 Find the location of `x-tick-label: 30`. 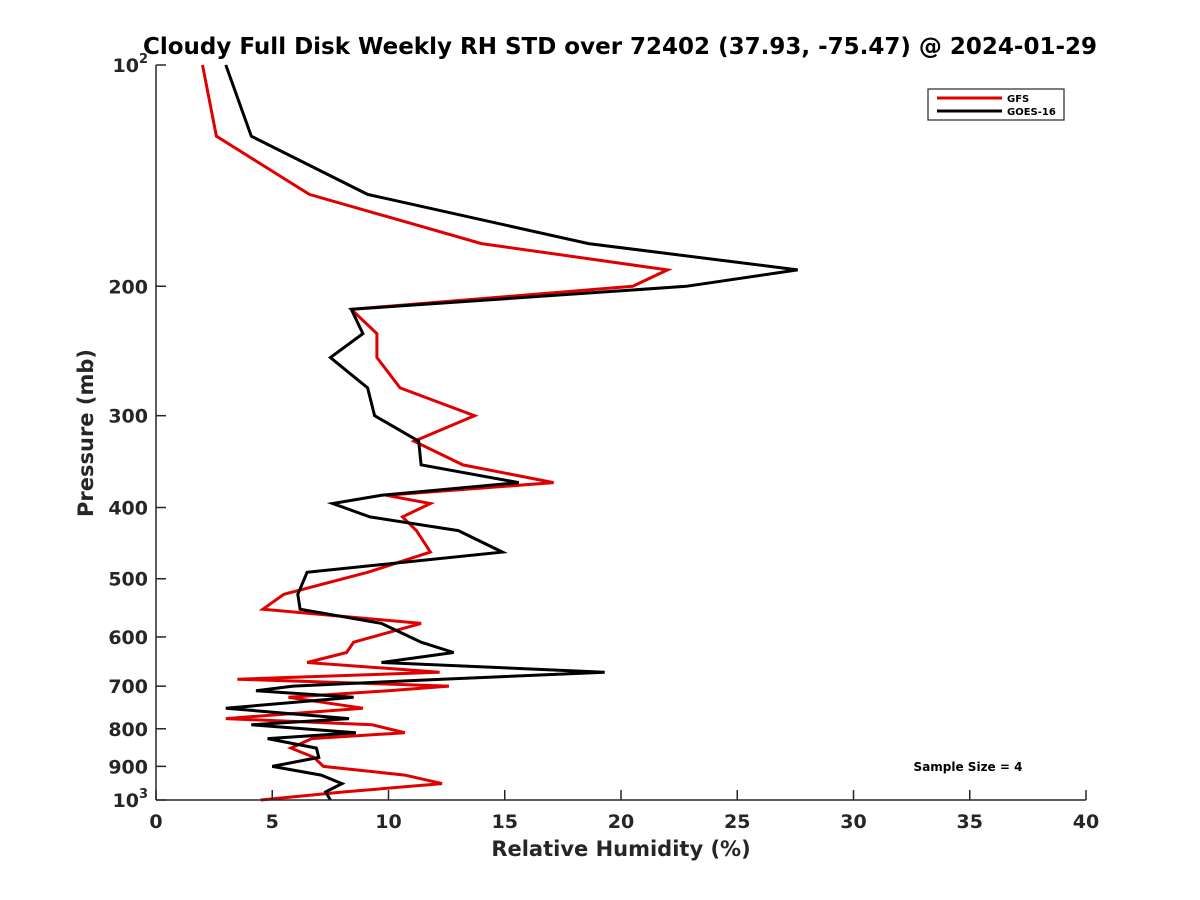

x-tick-label: 30 is located at coordinates (853, 822).